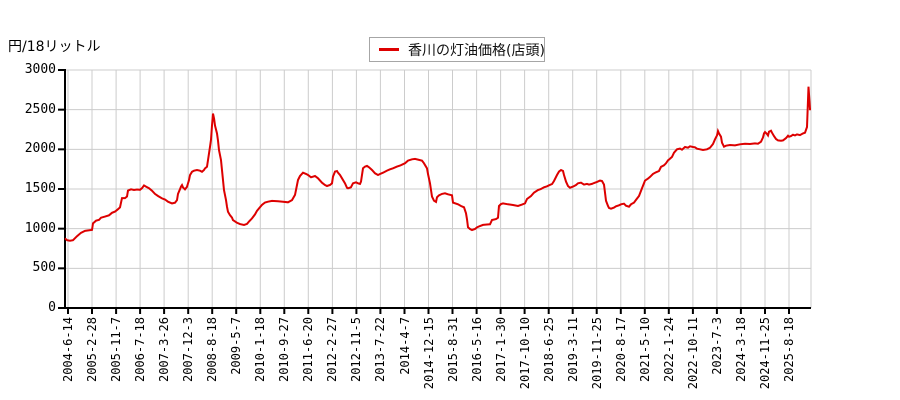 The image size is (900, 400). Describe the element at coordinates (476, 50) in the screenshot. I see `legend-series-label: 香川の灯油価格(店頭)` at that location.